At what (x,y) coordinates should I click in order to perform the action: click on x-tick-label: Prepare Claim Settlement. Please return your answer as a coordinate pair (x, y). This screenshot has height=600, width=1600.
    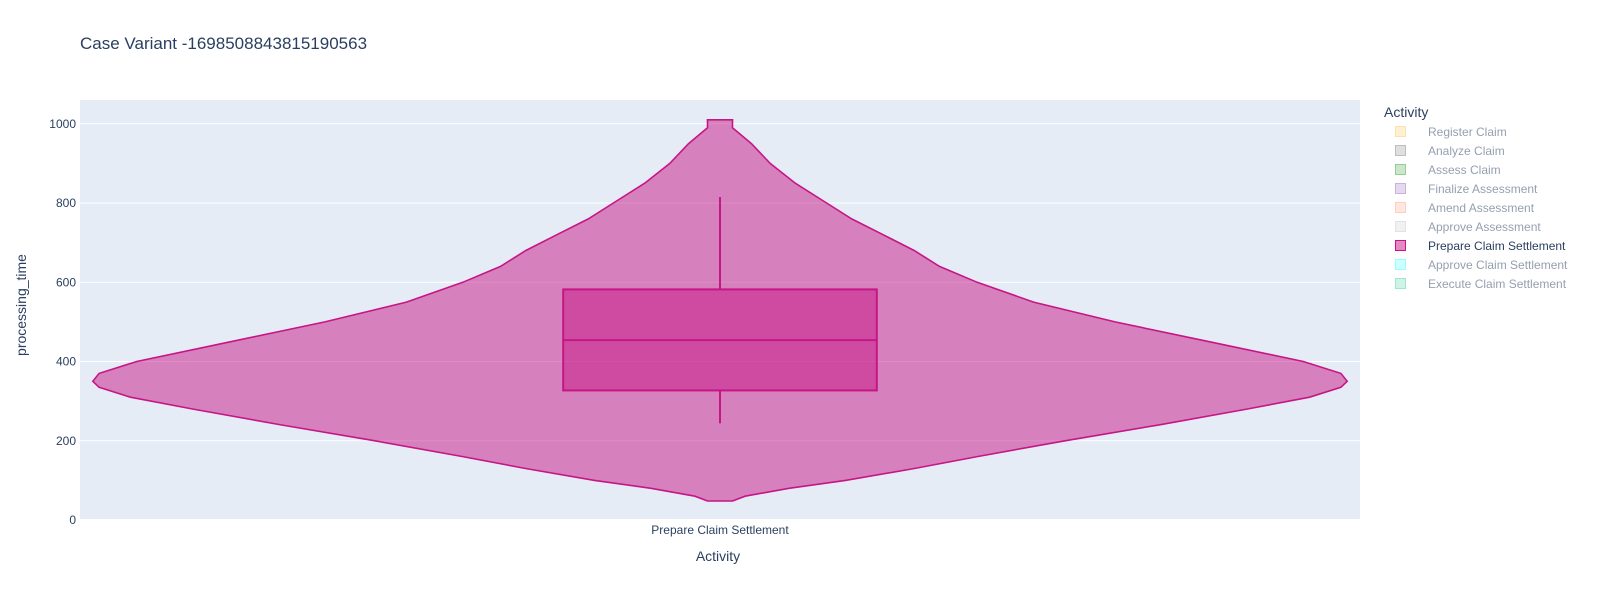
    Looking at the image, I should click on (720, 530).